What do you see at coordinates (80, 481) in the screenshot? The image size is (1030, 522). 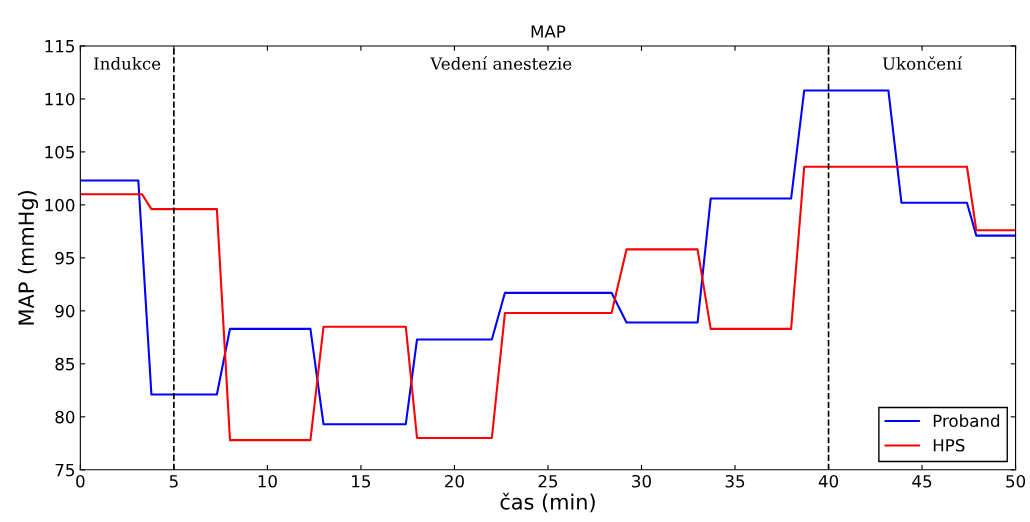 I see `x-tick-label: 0` at bounding box center [80, 481].